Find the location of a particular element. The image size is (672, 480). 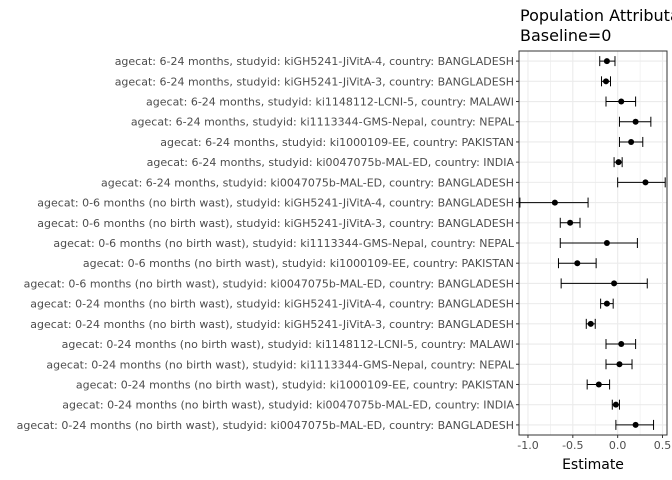

x-tick-label: -0.5 is located at coordinates (572, 445).